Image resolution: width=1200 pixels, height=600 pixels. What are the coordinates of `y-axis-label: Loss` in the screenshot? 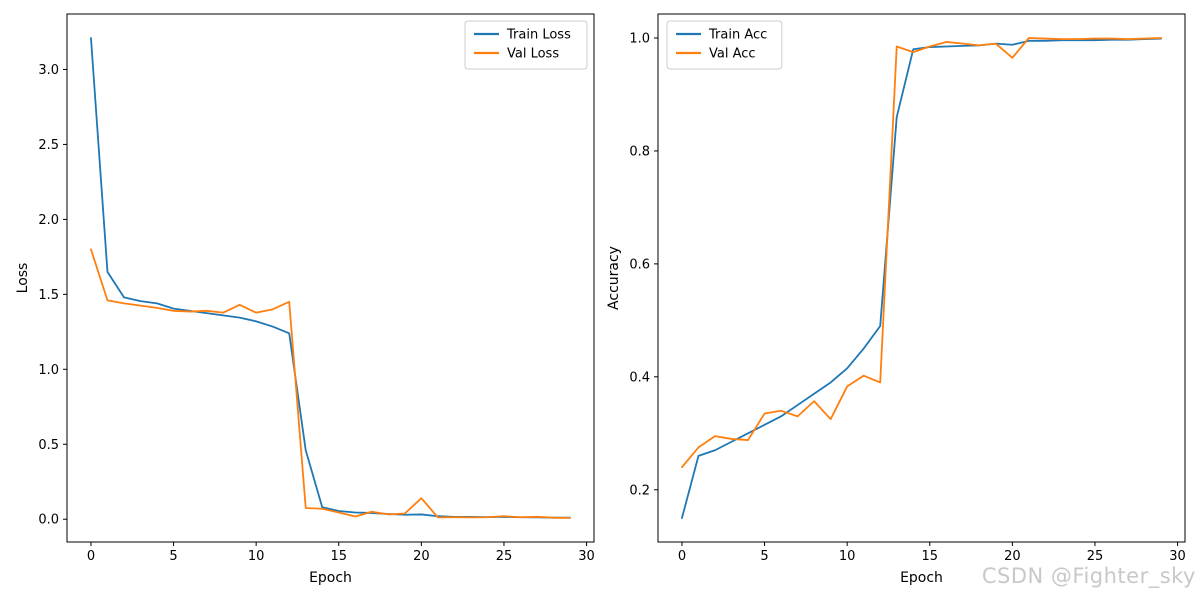 It's located at (23, 278).